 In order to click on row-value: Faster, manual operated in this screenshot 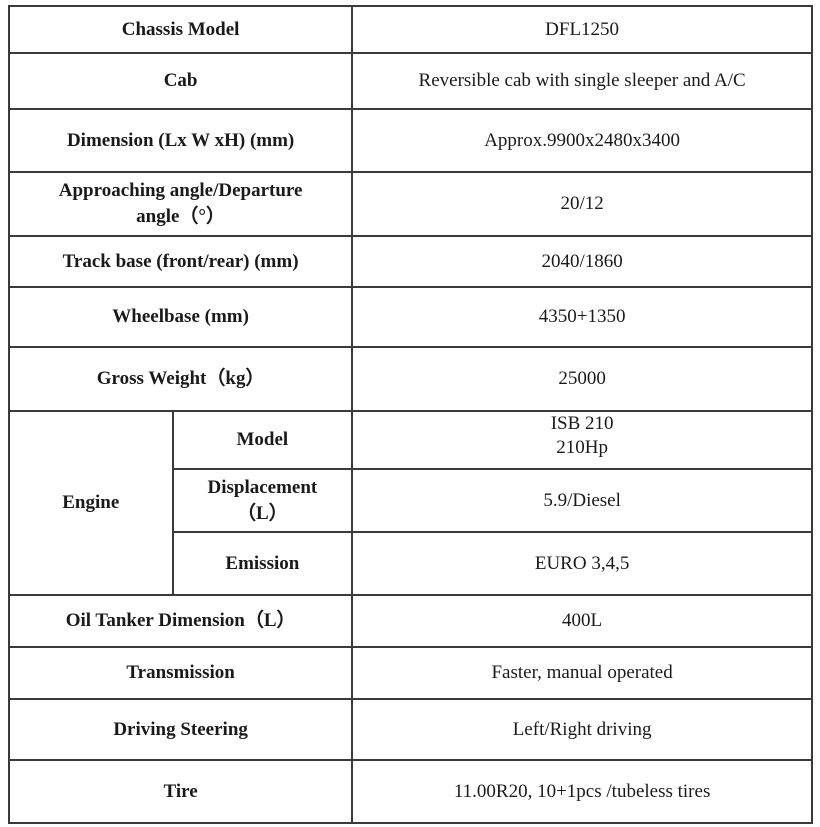, I will do `click(582, 673)`.